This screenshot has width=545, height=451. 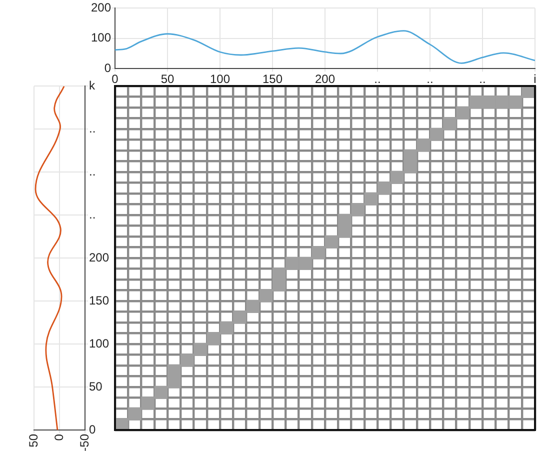 I want to click on x-tick-label: 200, so click(x=325, y=79).